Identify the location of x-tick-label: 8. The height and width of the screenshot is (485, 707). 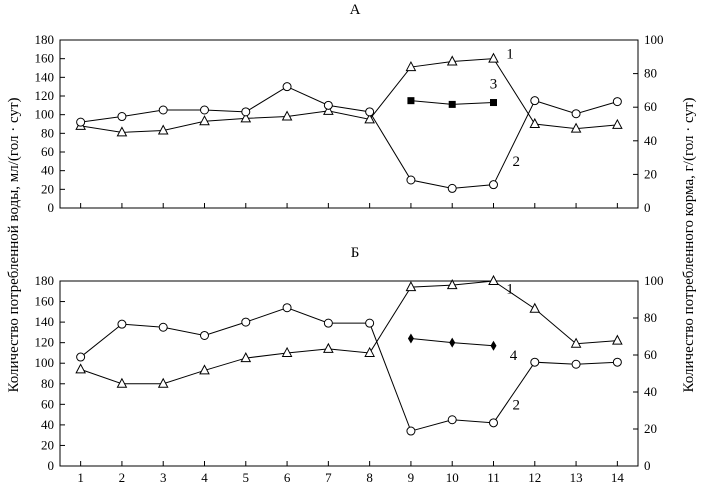
(369, 477).